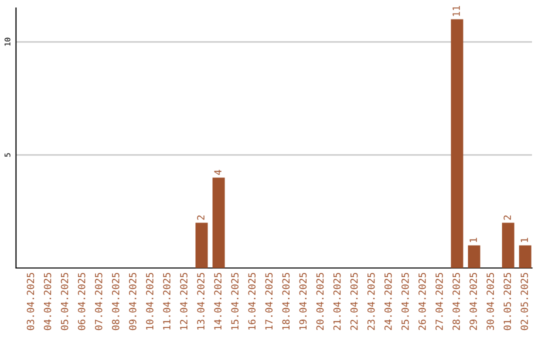  I want to click on x-tick-label: 07.04.2025, so click(98, 301).